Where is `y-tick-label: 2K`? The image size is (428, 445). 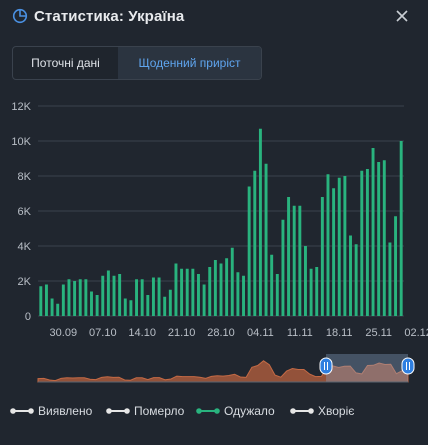
y-tick-label: 2K is located at coordinates (25, 282).